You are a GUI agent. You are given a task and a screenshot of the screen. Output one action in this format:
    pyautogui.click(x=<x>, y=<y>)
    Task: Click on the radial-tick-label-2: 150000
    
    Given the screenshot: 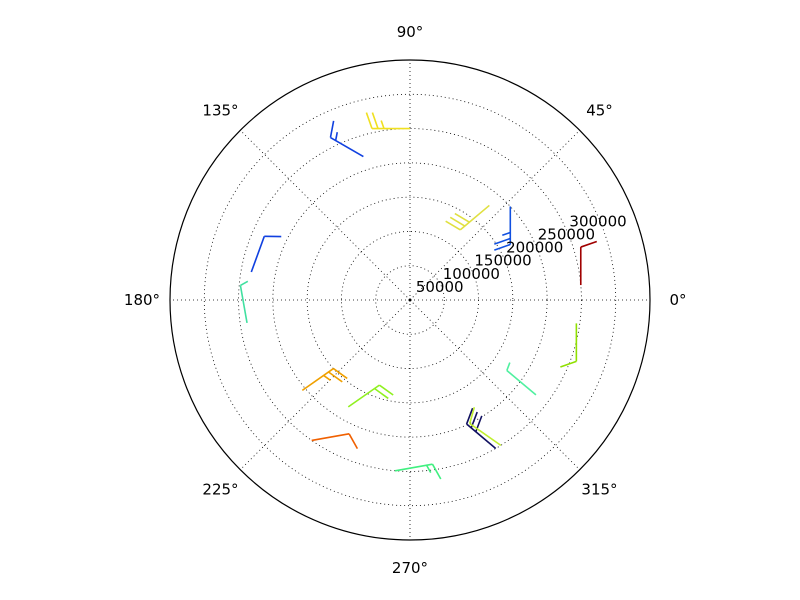 What is the action you would take?
    pyautogui.click(x=502, y=261)
    